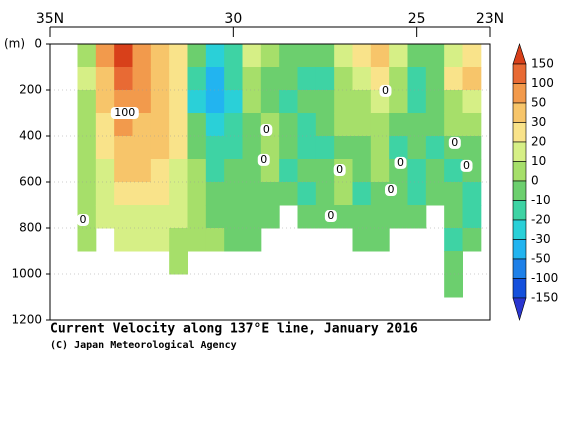 This screenshot has width=570, height=423. What do you see at coordinates (535, 181) in the screenshot?
I see `colorbar-label: 0` at bounding box center [535, 181].